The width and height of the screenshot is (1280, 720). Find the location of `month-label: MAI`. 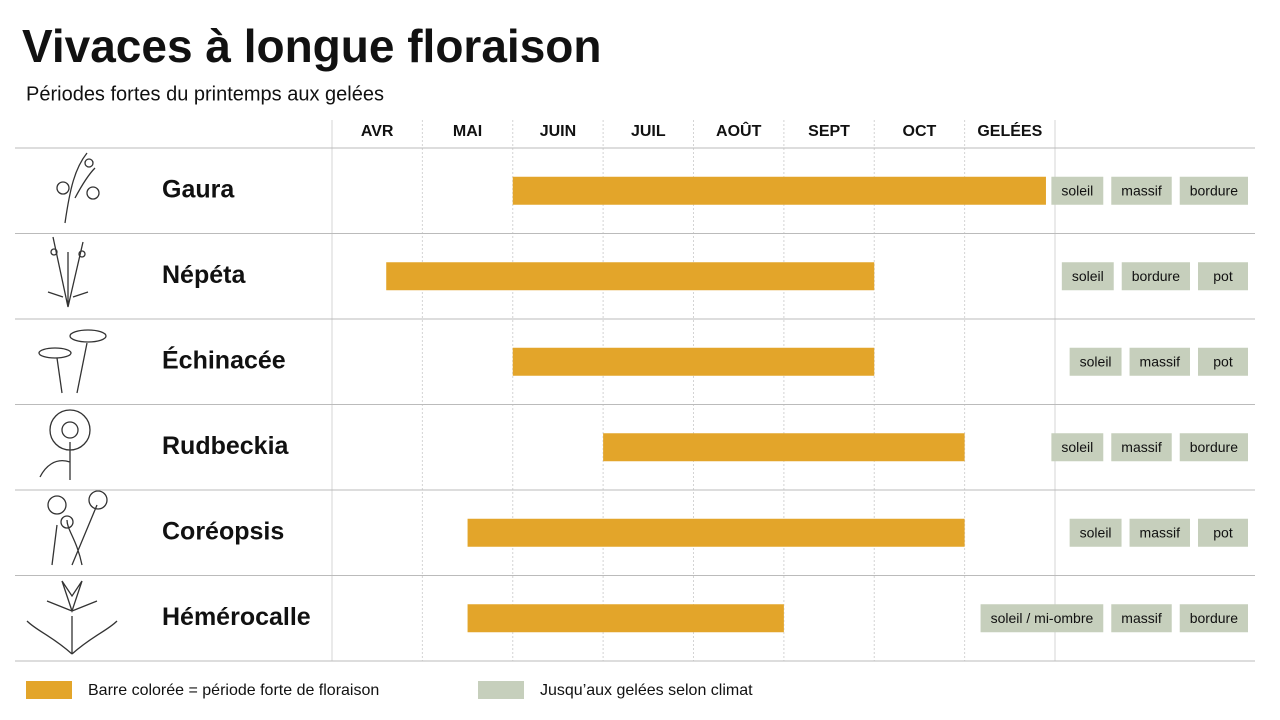

month-label: MAI is located at coordinates (467, 131).